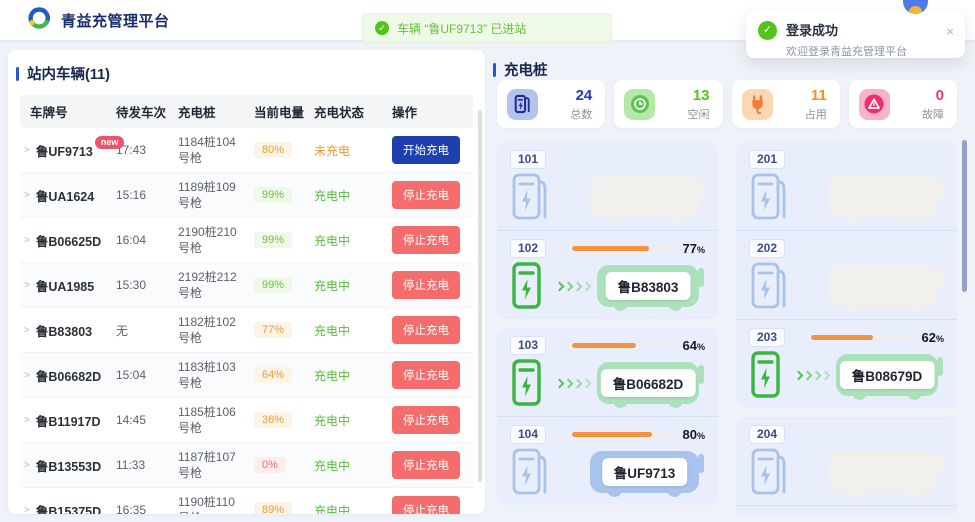  I want to click on pile-slot: 103 64% 鲁B06682D, so click(607, 372).